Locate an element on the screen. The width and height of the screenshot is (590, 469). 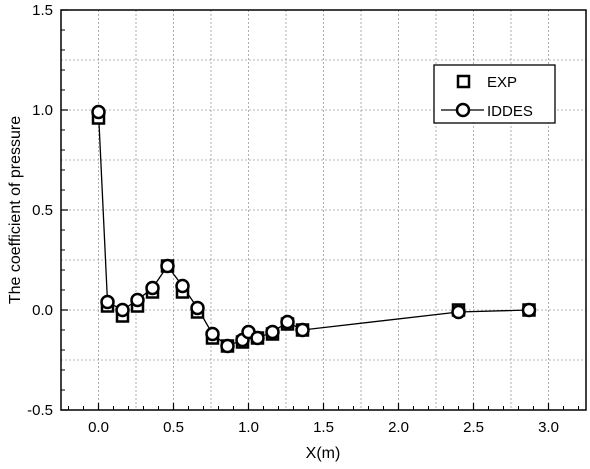
legend: EXP IDDES is located at coordinates (494, 94).